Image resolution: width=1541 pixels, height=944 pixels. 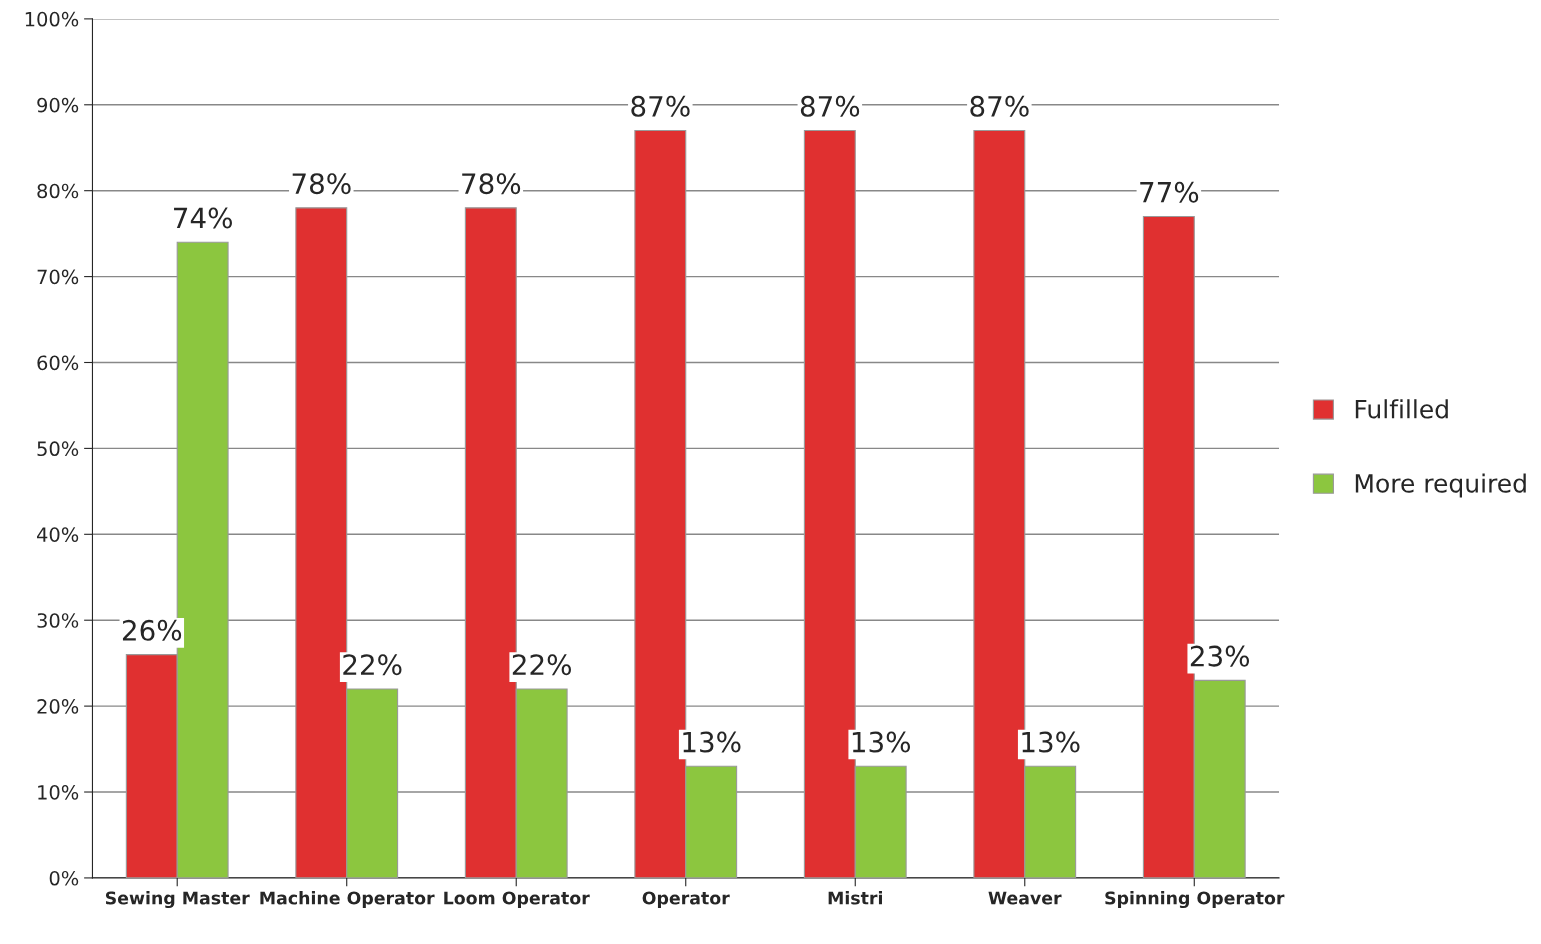 I want to click on y-tick-label: 100%, so click(x=52, y=19).